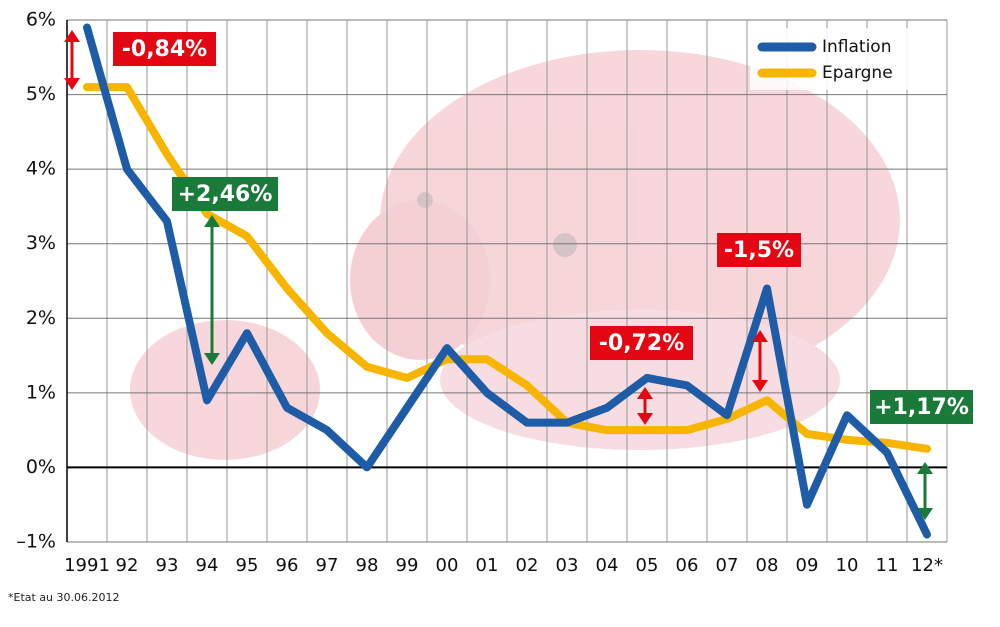 This screenshot has width=1000, height=627. What do you see at coordinates (127, 565) in the screenshot?
I see `x-tick-label: 92` at bounding box center [127, 565].